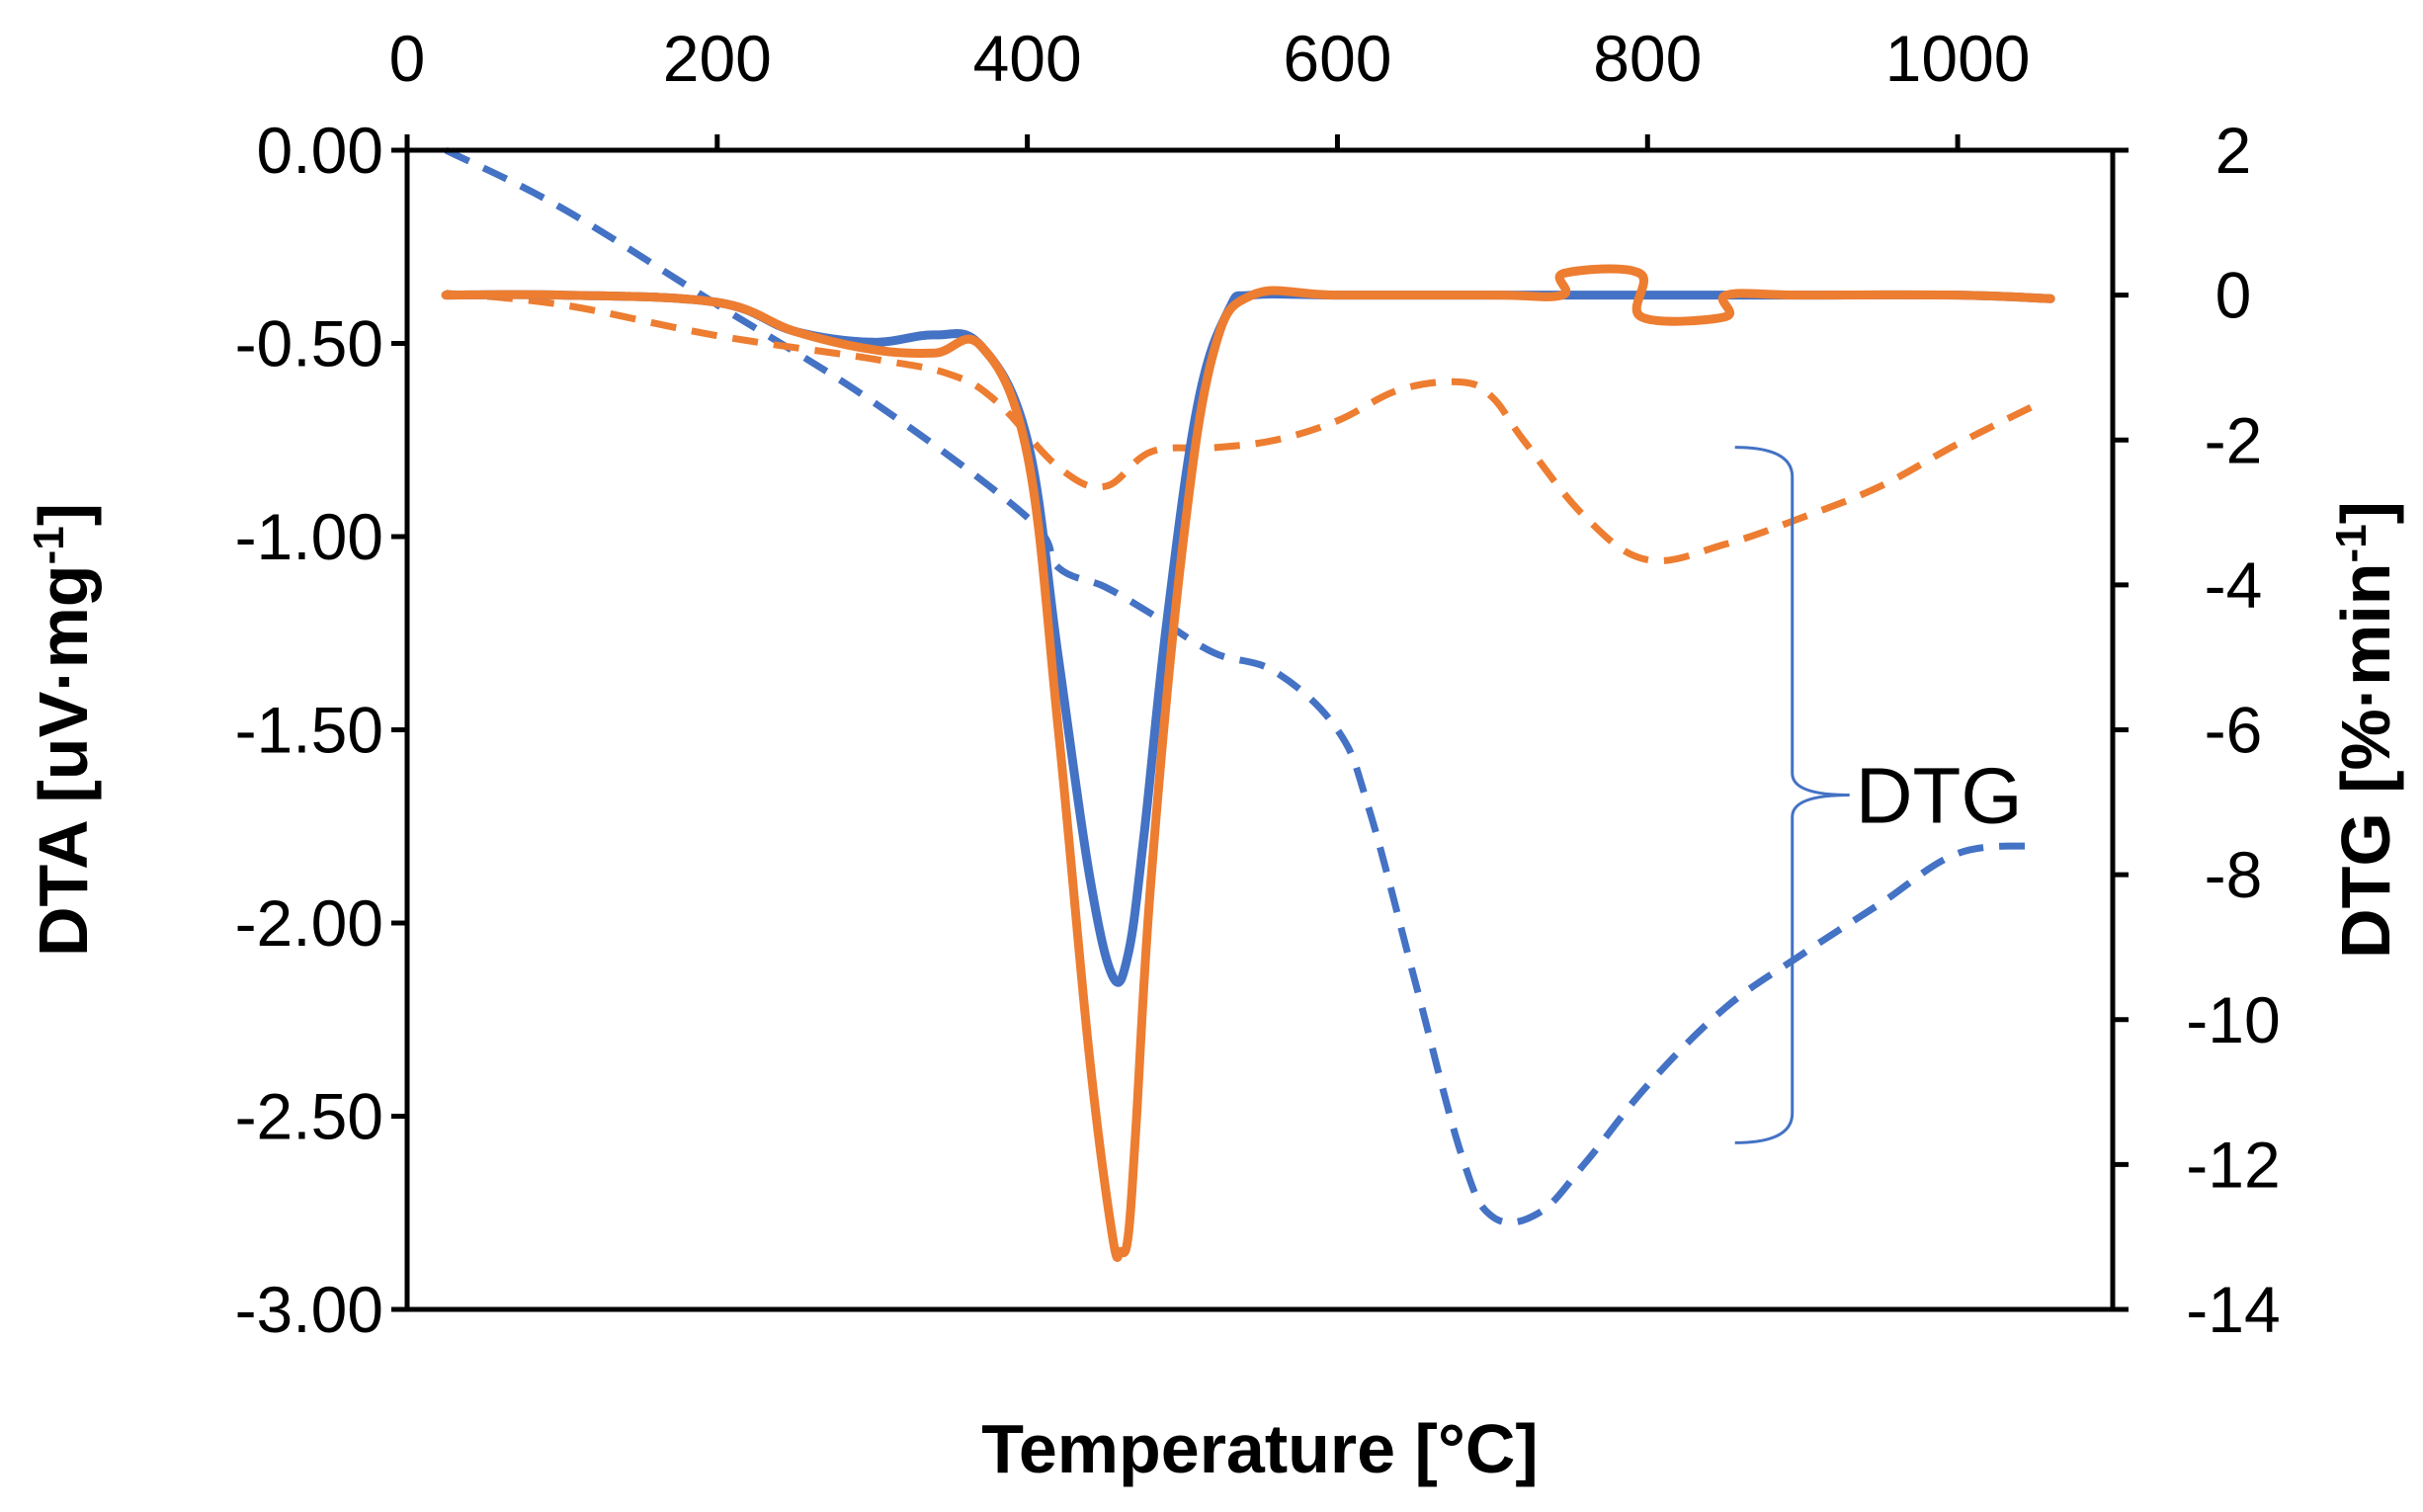  I want to click on y-right-axis-title: DTG [%·min-1], so click(2366, 730).